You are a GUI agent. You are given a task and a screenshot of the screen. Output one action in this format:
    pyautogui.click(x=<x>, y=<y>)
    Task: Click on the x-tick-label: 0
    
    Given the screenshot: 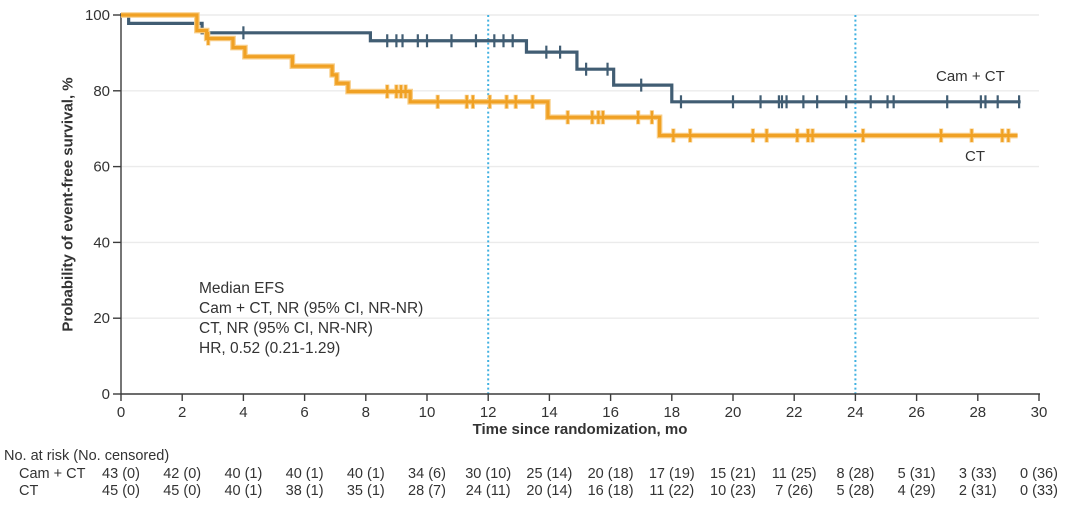 What is the action you would take?
    pyautogui.click(x=121, y=412)
    